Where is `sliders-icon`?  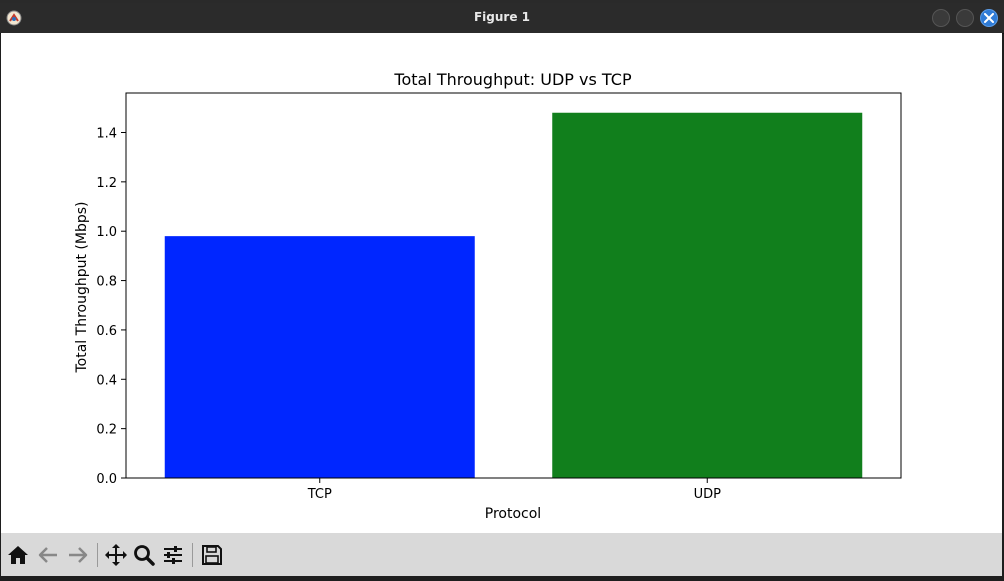 sliders-icon is located at coordinates (173, 555).